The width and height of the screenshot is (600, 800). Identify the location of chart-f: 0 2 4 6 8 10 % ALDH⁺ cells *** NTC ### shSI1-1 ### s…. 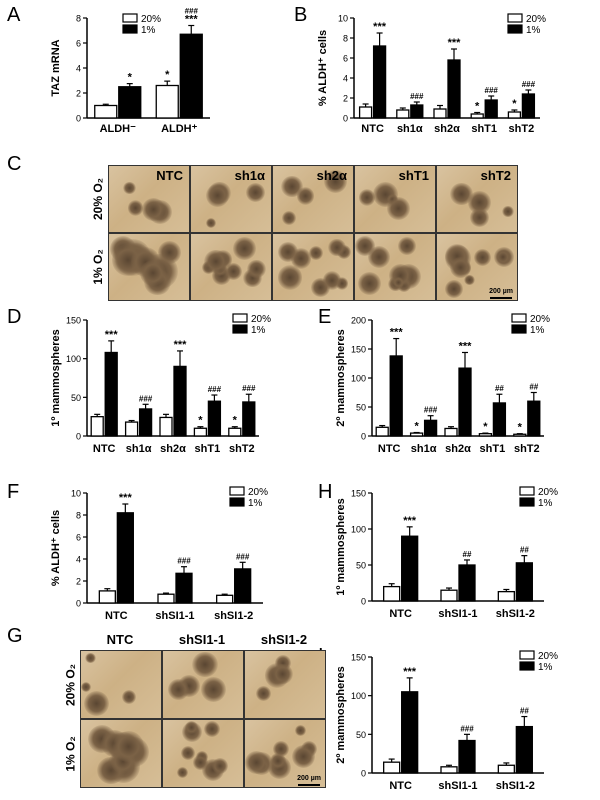
(159, 554).